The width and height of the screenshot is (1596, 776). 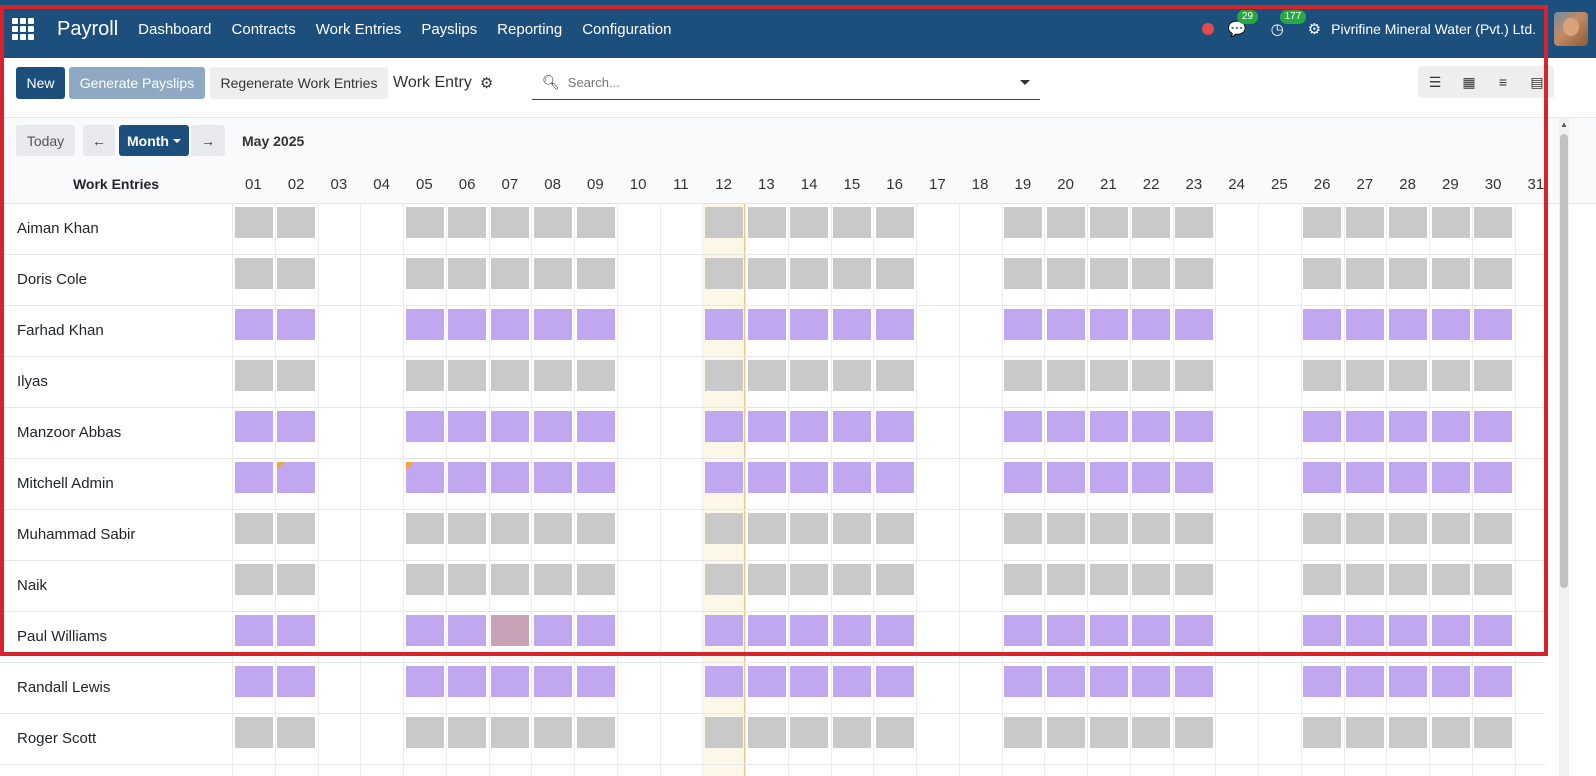 What do you see at coordinates (32, 381) in the screenshot?
I see `employee-name: Ilyas` at bounding box center [32, 381].